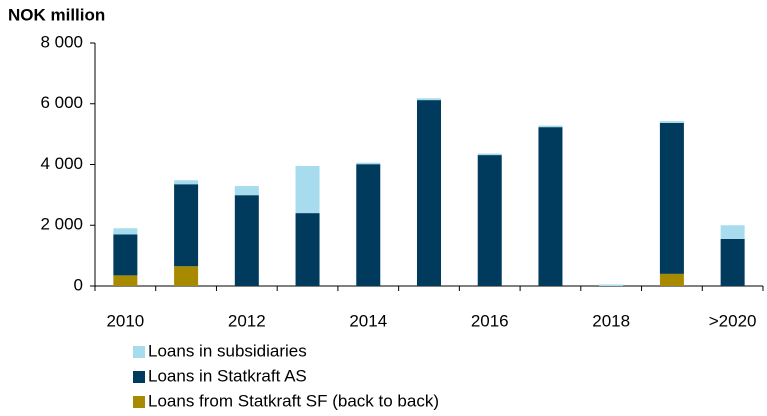  What do you see at coordinates (56, 14) in the screenshot?
I see `chart-title: NOK million` at bounding box center [56, 14].